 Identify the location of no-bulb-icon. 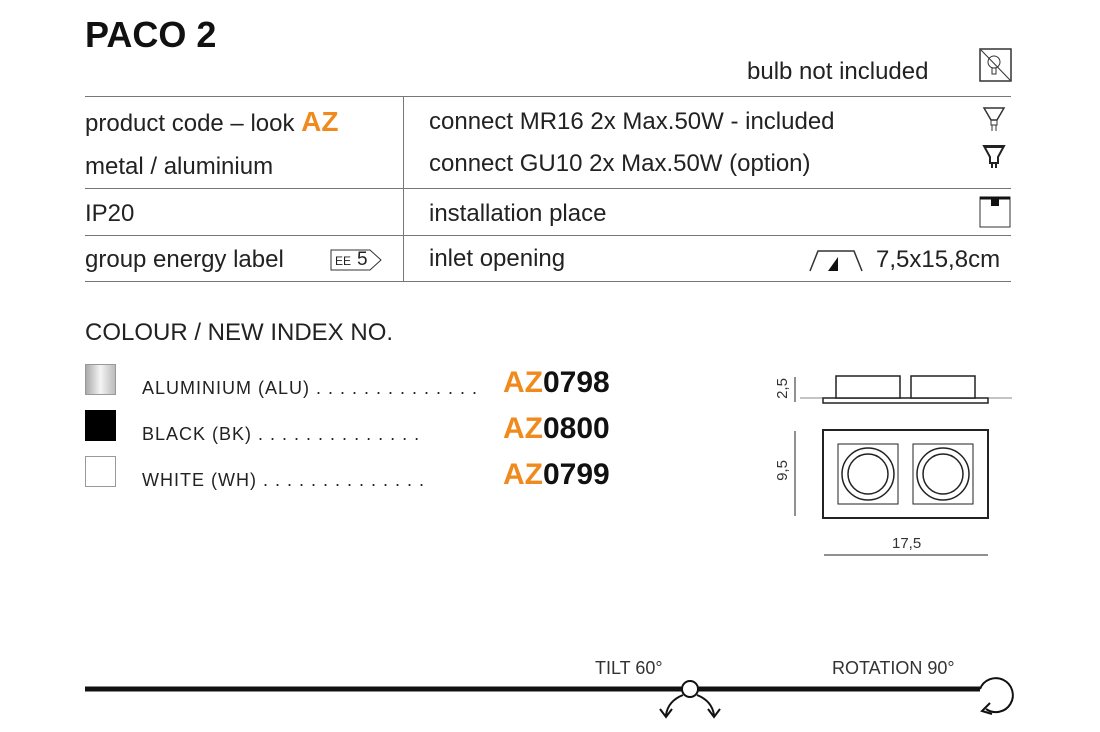
(995, 65).